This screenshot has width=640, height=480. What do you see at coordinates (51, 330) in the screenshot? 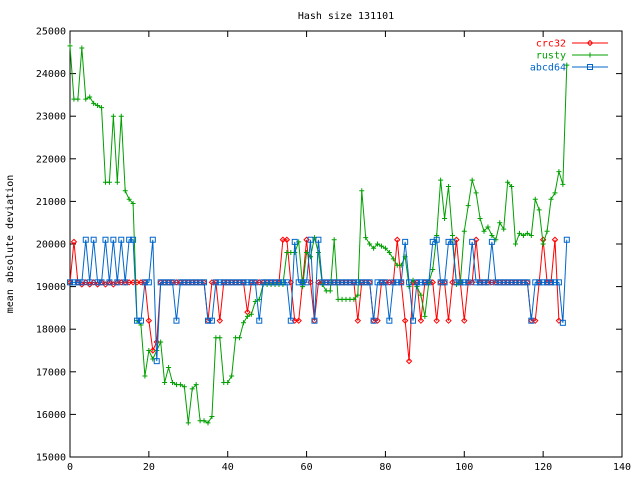
I see `y-tick-label: 18000` at bounding box center [51, 330].